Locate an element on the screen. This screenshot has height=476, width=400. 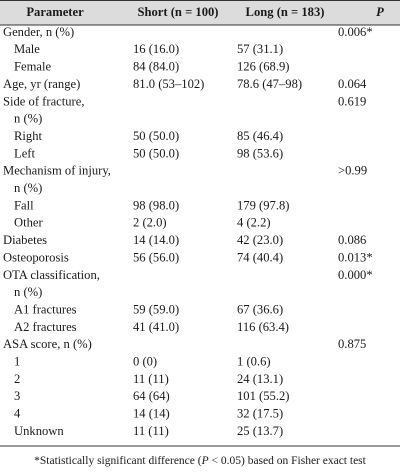
cell: 25 (13.7) is located at coordinates (260, 431).